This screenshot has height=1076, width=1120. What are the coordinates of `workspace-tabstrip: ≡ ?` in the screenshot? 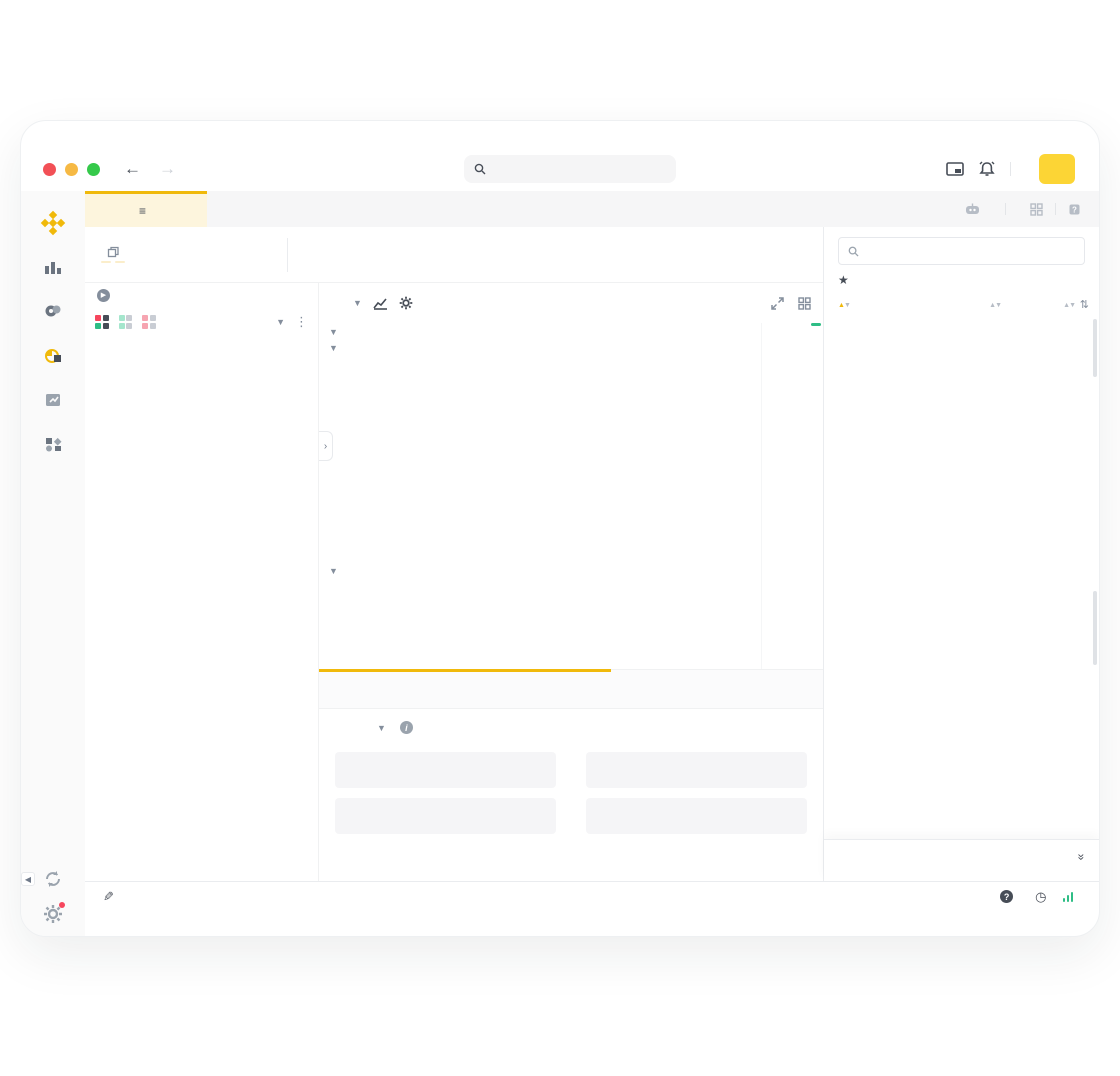 It's located at (592, 209).